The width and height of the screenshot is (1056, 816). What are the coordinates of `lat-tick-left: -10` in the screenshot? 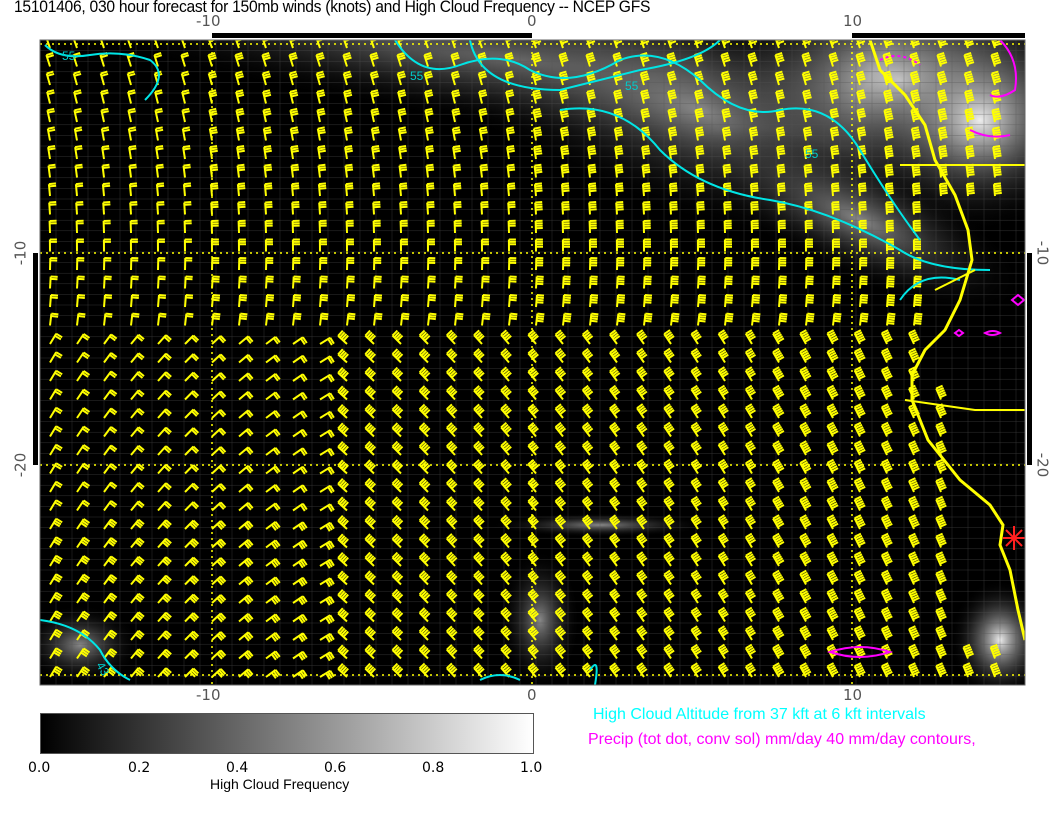 It's located at (20, 253).